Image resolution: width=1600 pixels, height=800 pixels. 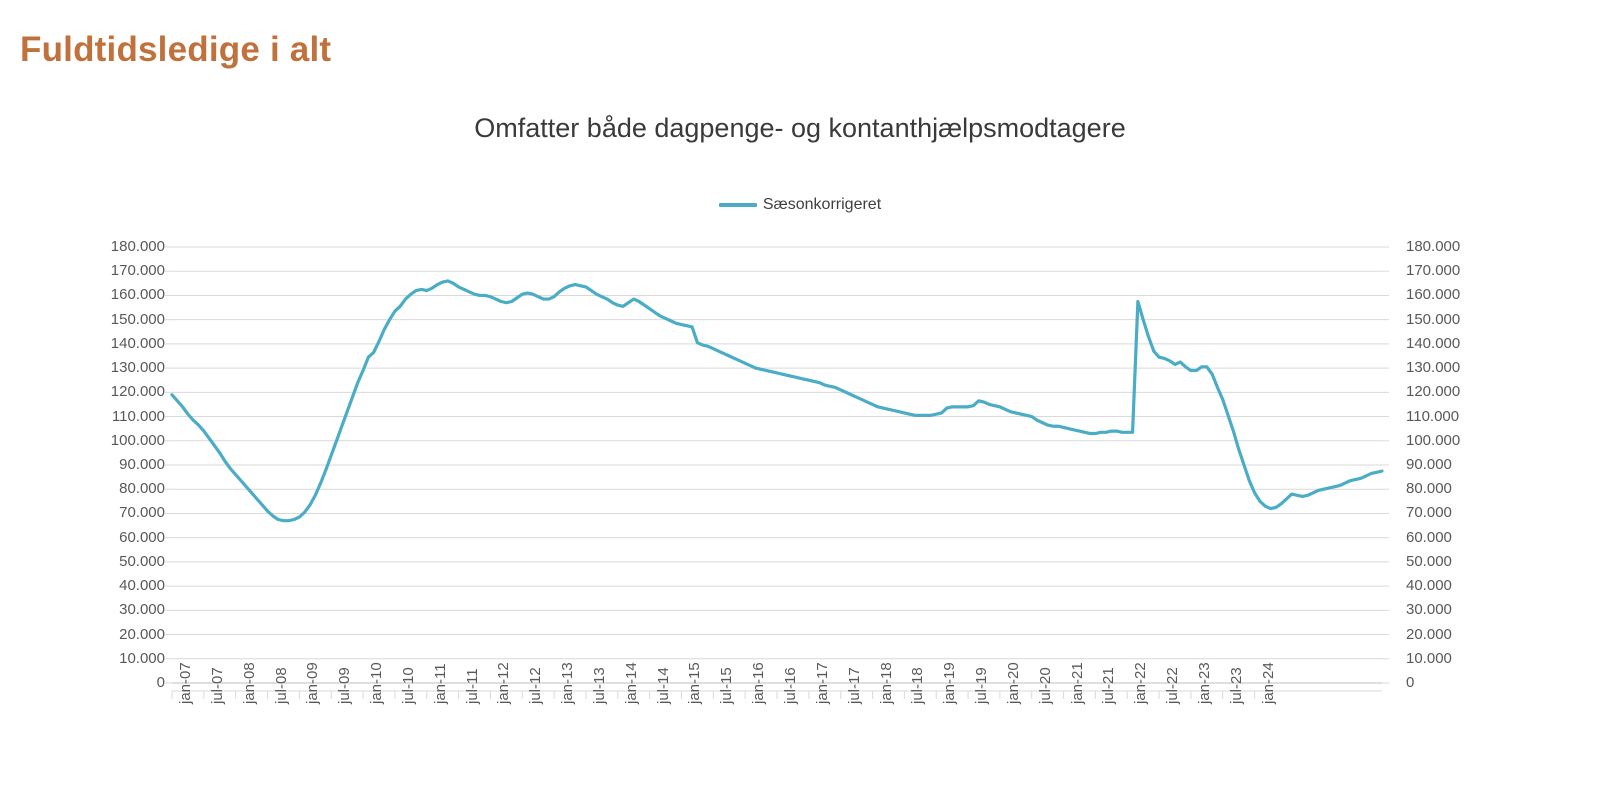 I want to click on x-axis-tick-label: jul-09, so click(x=345, y=685).